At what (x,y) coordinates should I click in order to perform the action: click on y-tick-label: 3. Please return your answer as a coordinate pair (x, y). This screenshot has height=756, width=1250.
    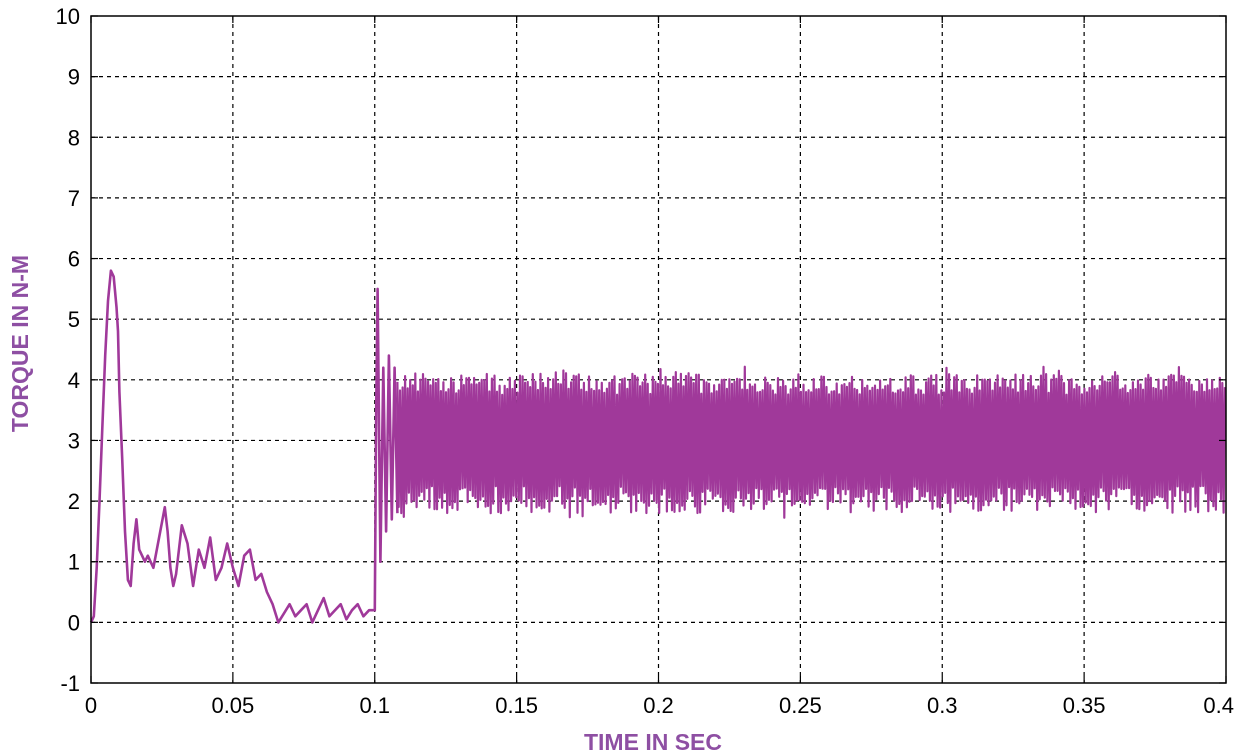
    Looking at the image, I should click on (74, 440).